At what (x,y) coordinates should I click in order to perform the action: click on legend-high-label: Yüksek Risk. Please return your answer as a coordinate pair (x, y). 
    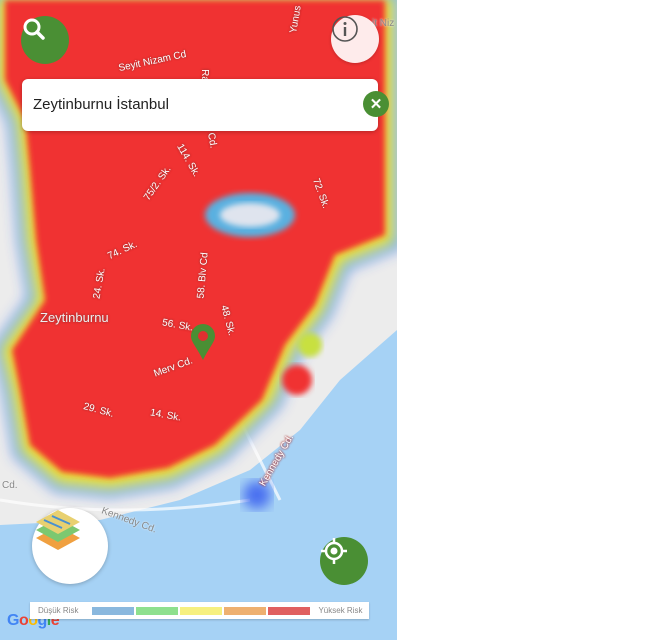
    Looking at the image, I should click on (340, 610).